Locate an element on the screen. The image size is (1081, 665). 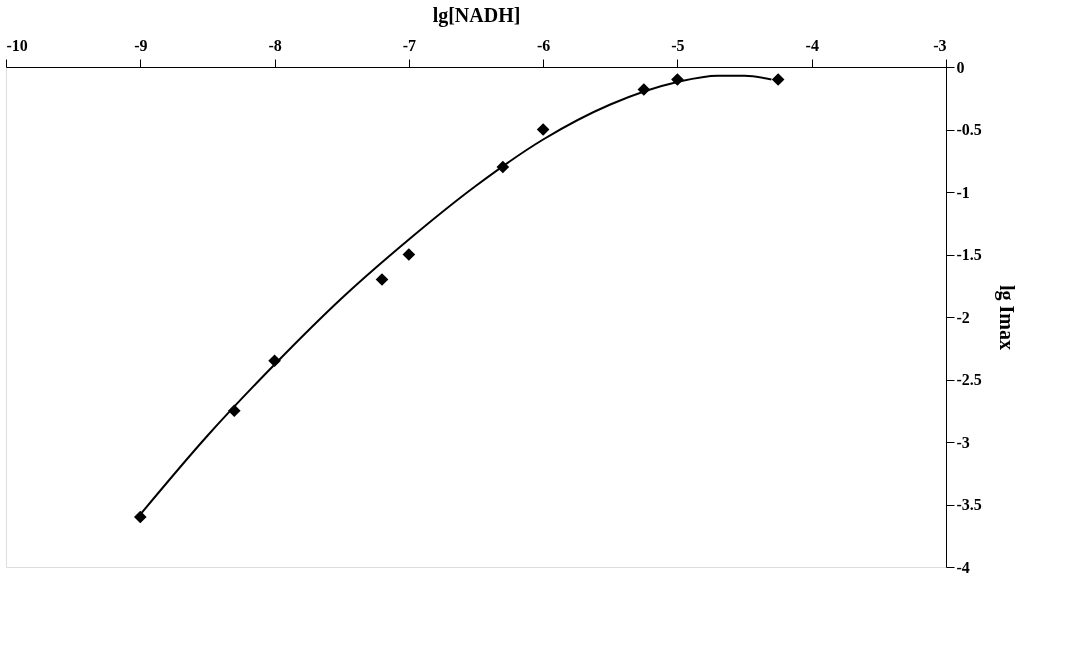
x-tick-label: -7 is located at coordinates (409, 45).